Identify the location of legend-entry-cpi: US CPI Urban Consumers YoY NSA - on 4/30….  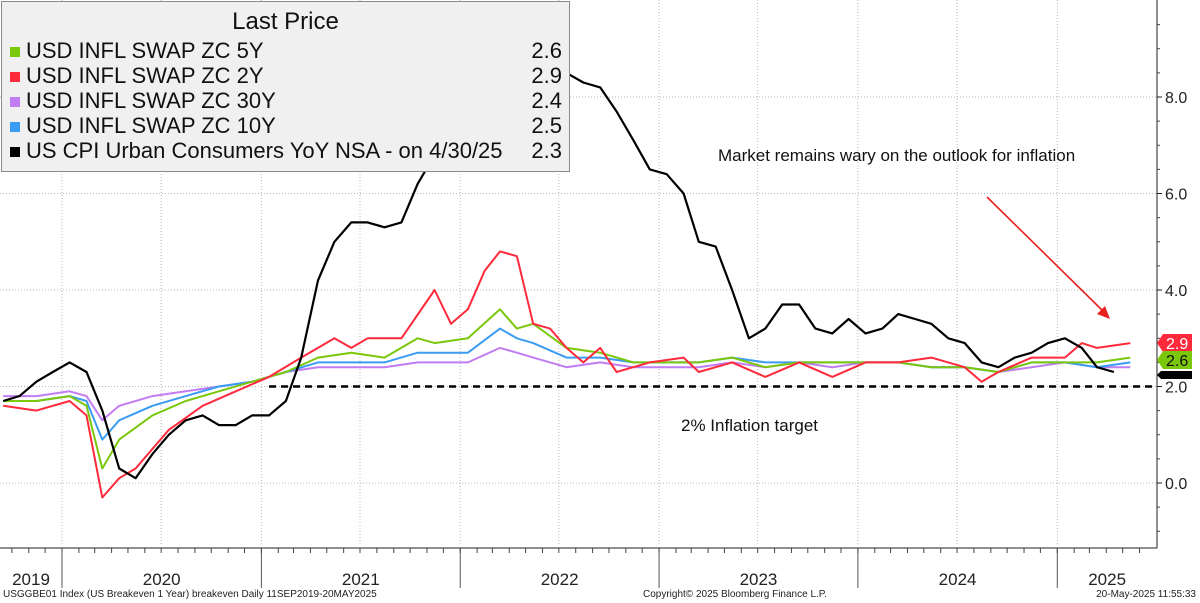
(286, 151).